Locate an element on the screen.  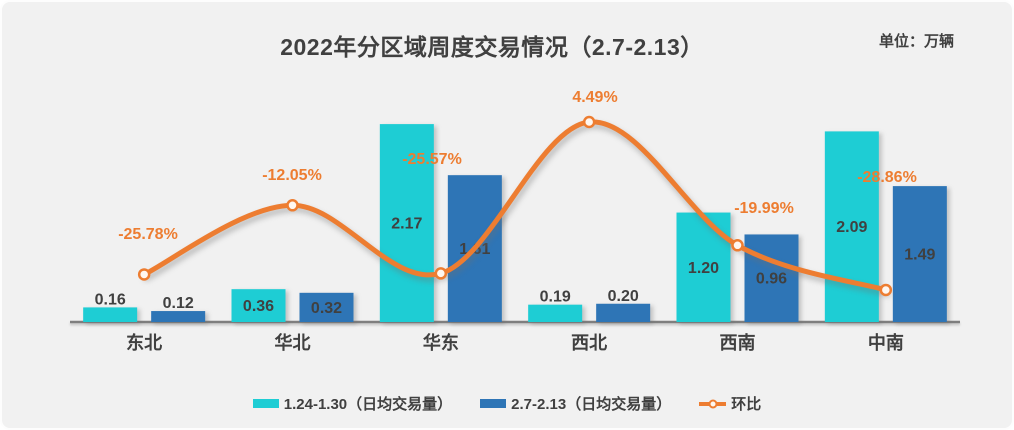
bar-series2-西北 is located at coordinates (623, 312).